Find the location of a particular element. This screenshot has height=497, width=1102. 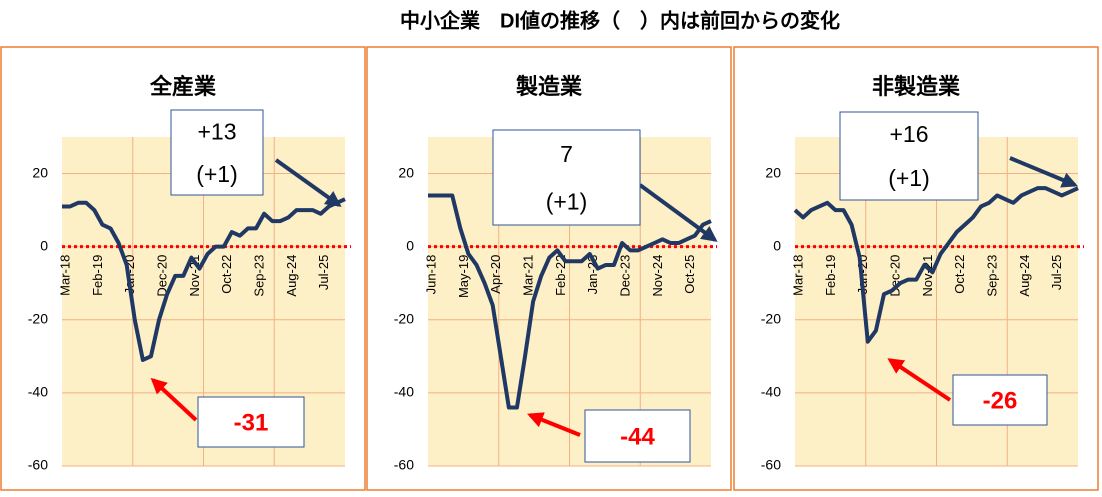

x-tick-label: Apr-20 is located at coordinates (495, 274).